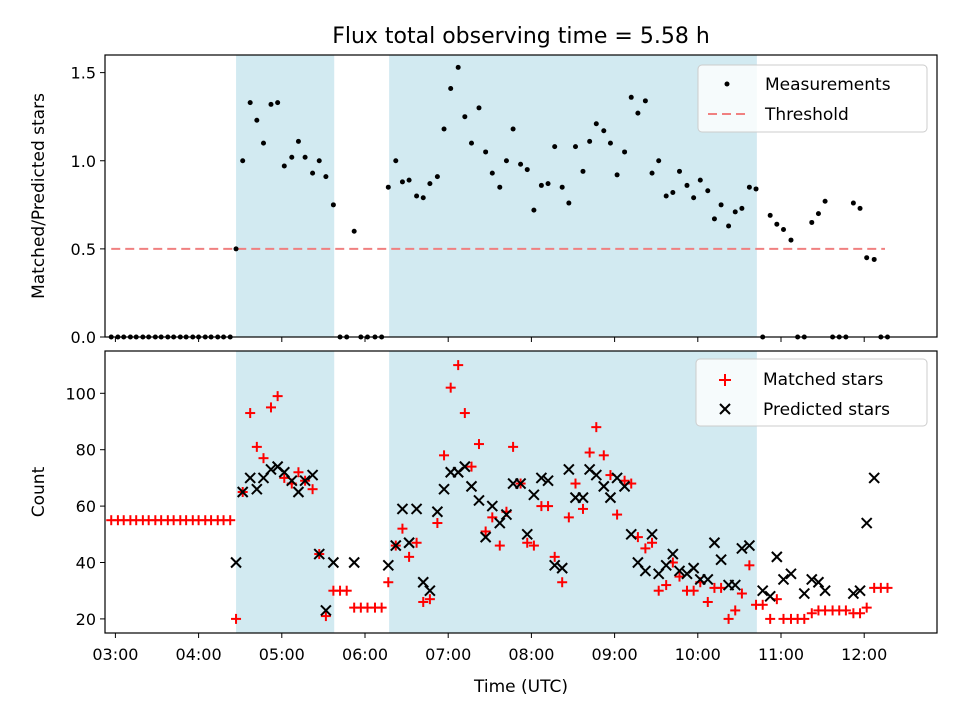 This screenshot has height=720, width=960. What do you see at coordinates (86, 619) in the screenshot?
I see `y-tick-label: 20` at bounding box center [86, 619].